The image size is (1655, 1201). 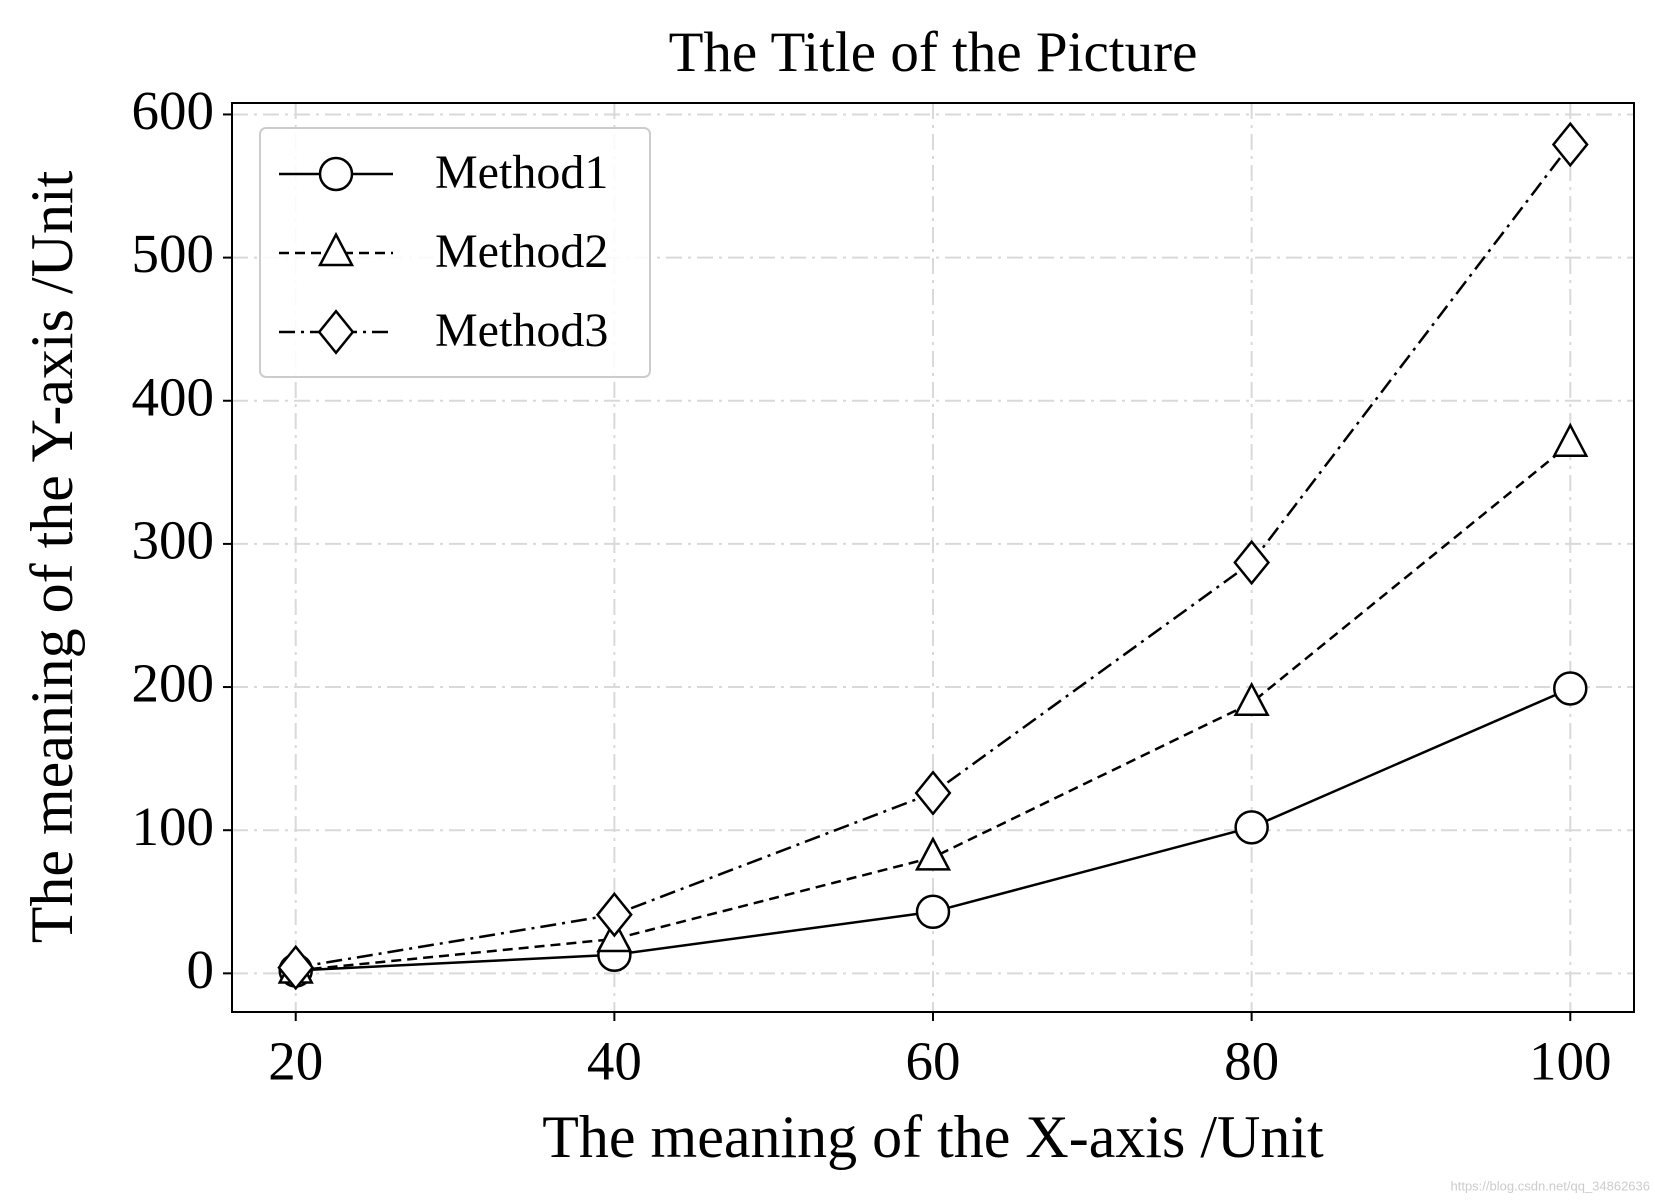 I want to click on legend-label: Method2, so click(x=521, y=251).